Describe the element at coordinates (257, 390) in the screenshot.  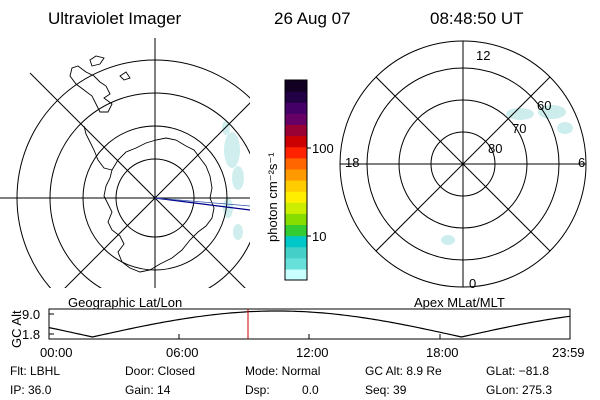
I see `dsp-label: Dsp:` at that location.